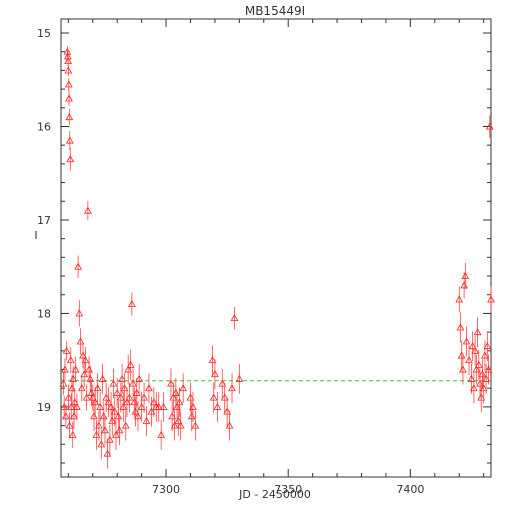  What do you see at coordinates (35, 235) in the screenshot?
I see `y-axis-label: I` at bounding box center [35, 235].